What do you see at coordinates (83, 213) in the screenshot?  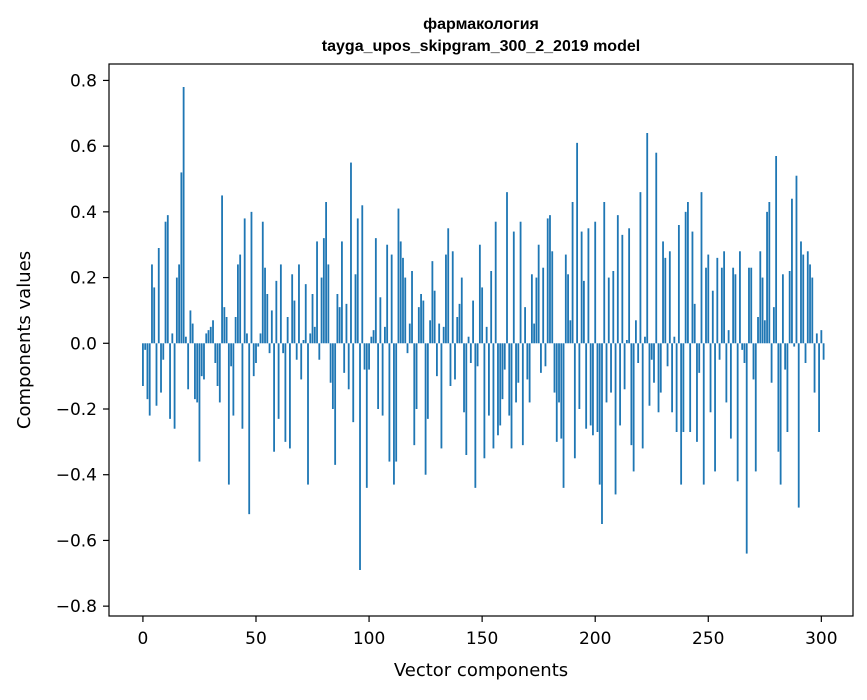 I see `y-tick-label: 0.4` at bounding box center [83, 213].